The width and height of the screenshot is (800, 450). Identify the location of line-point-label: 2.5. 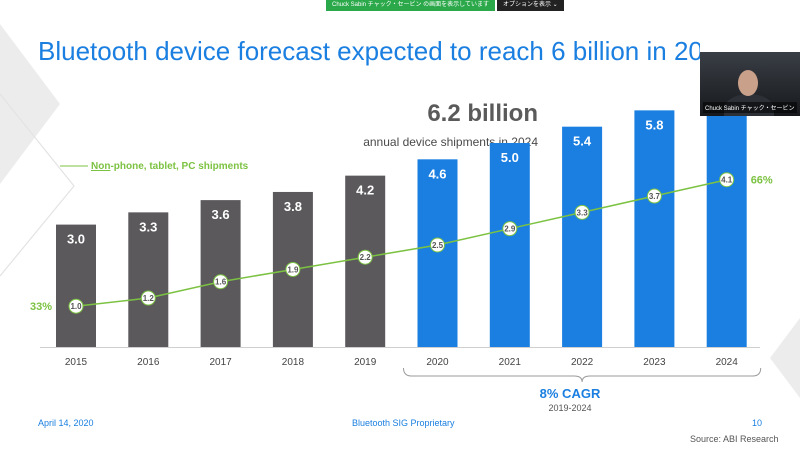
(438, 245).